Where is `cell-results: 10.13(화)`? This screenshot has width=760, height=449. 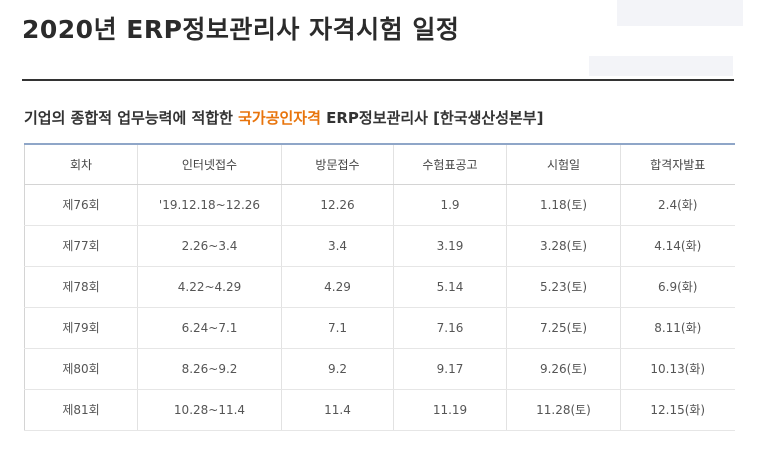 cell-results: 10.13(화) is located at coordinates (677, 369).